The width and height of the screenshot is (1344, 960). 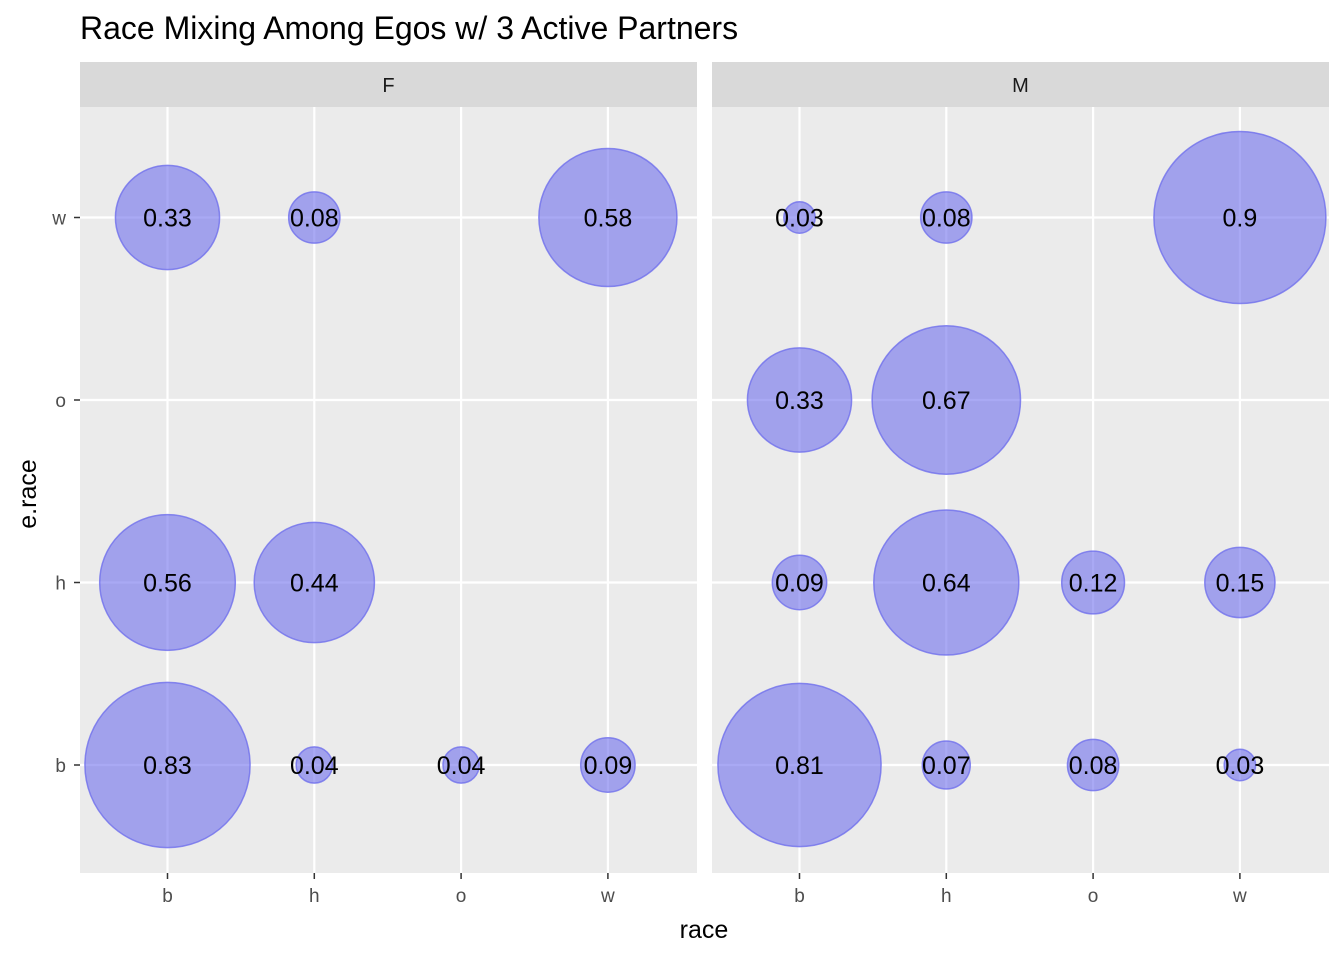 I want to click on bubble-M-h-w, so click(x=946, y=217).